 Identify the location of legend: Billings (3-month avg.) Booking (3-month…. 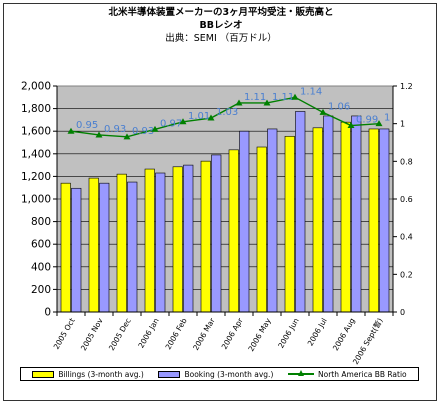
(219, 374).